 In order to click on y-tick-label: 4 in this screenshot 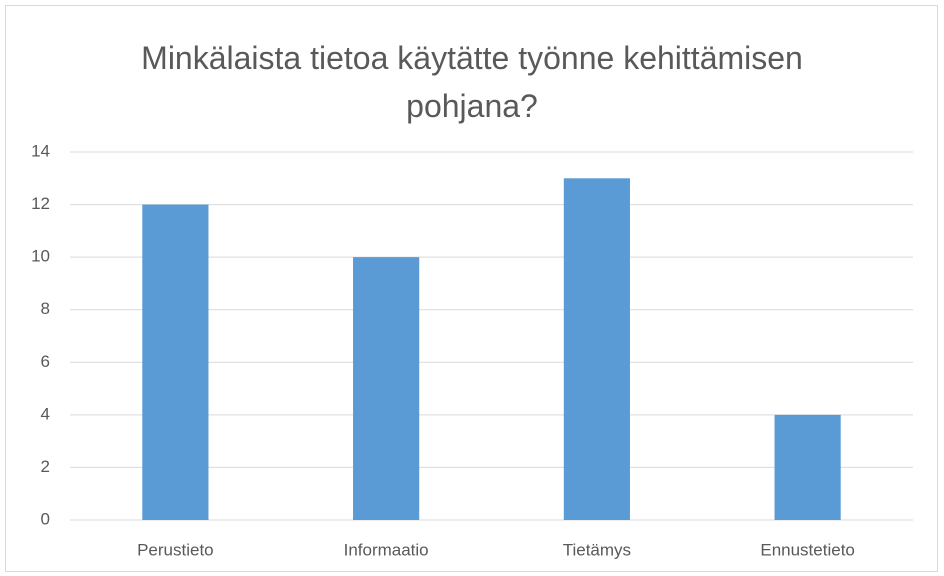, I will do `click(45, 413)`.